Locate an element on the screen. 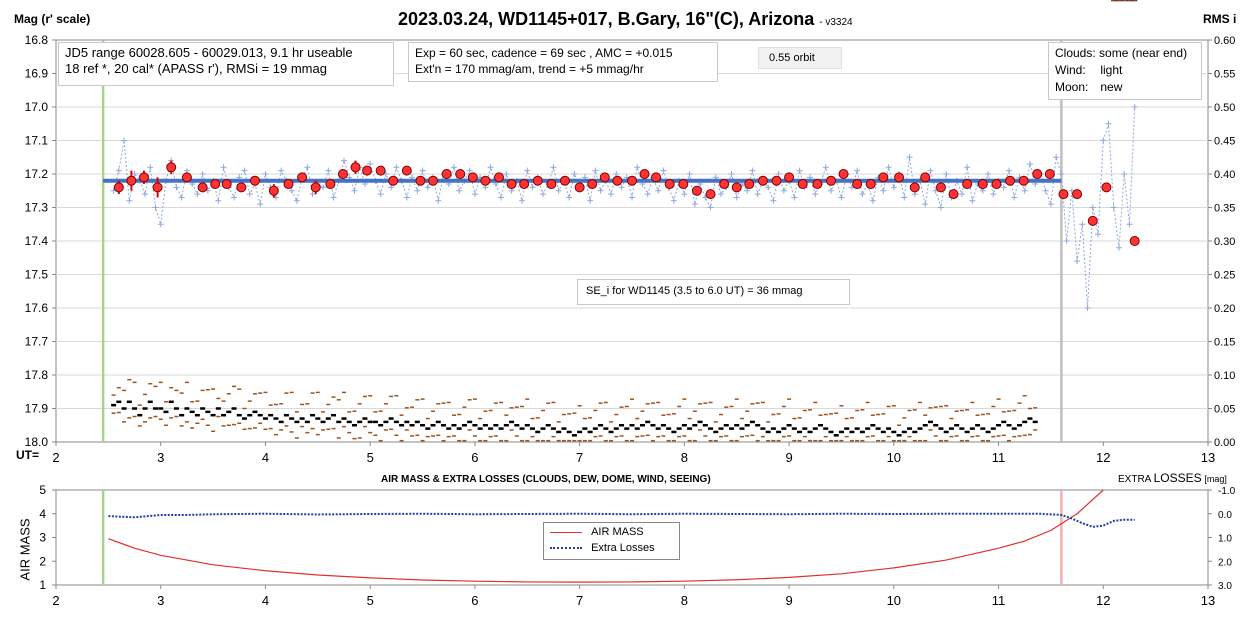  x-tick-label: 2 is located at coordinates (55, 457).